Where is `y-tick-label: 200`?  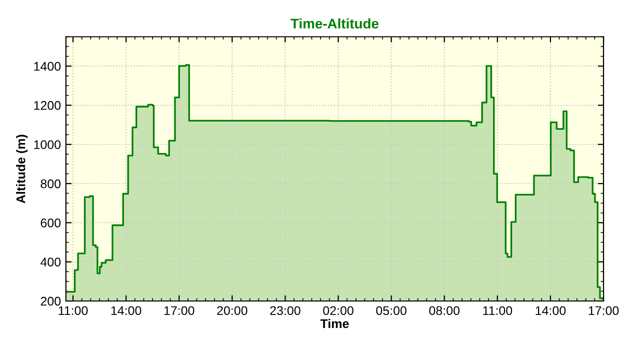
y-tick-label: 200 is located at coordinates (50, 301).